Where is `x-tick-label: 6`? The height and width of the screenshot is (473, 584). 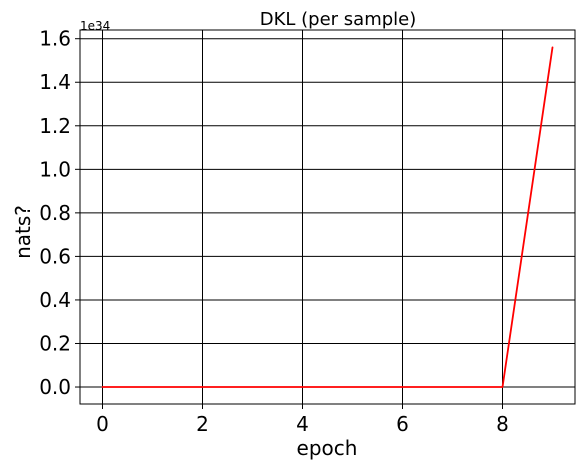
x-tick-label: 6 is located at coordinates (402, 424).